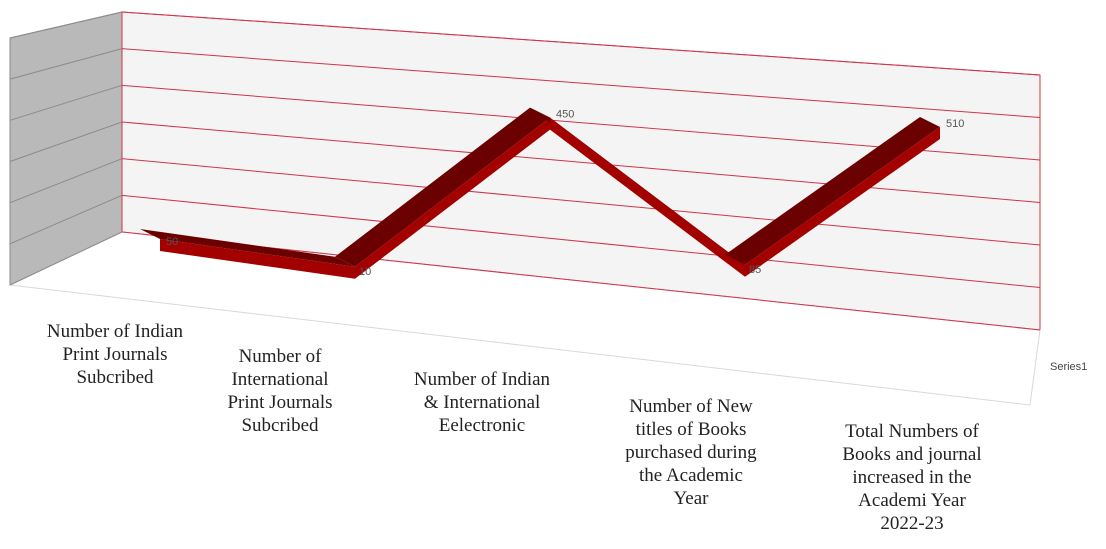 The width and height of the screenshot is (1106, 549). I want to click on data-label: 510, so click(955, 124).